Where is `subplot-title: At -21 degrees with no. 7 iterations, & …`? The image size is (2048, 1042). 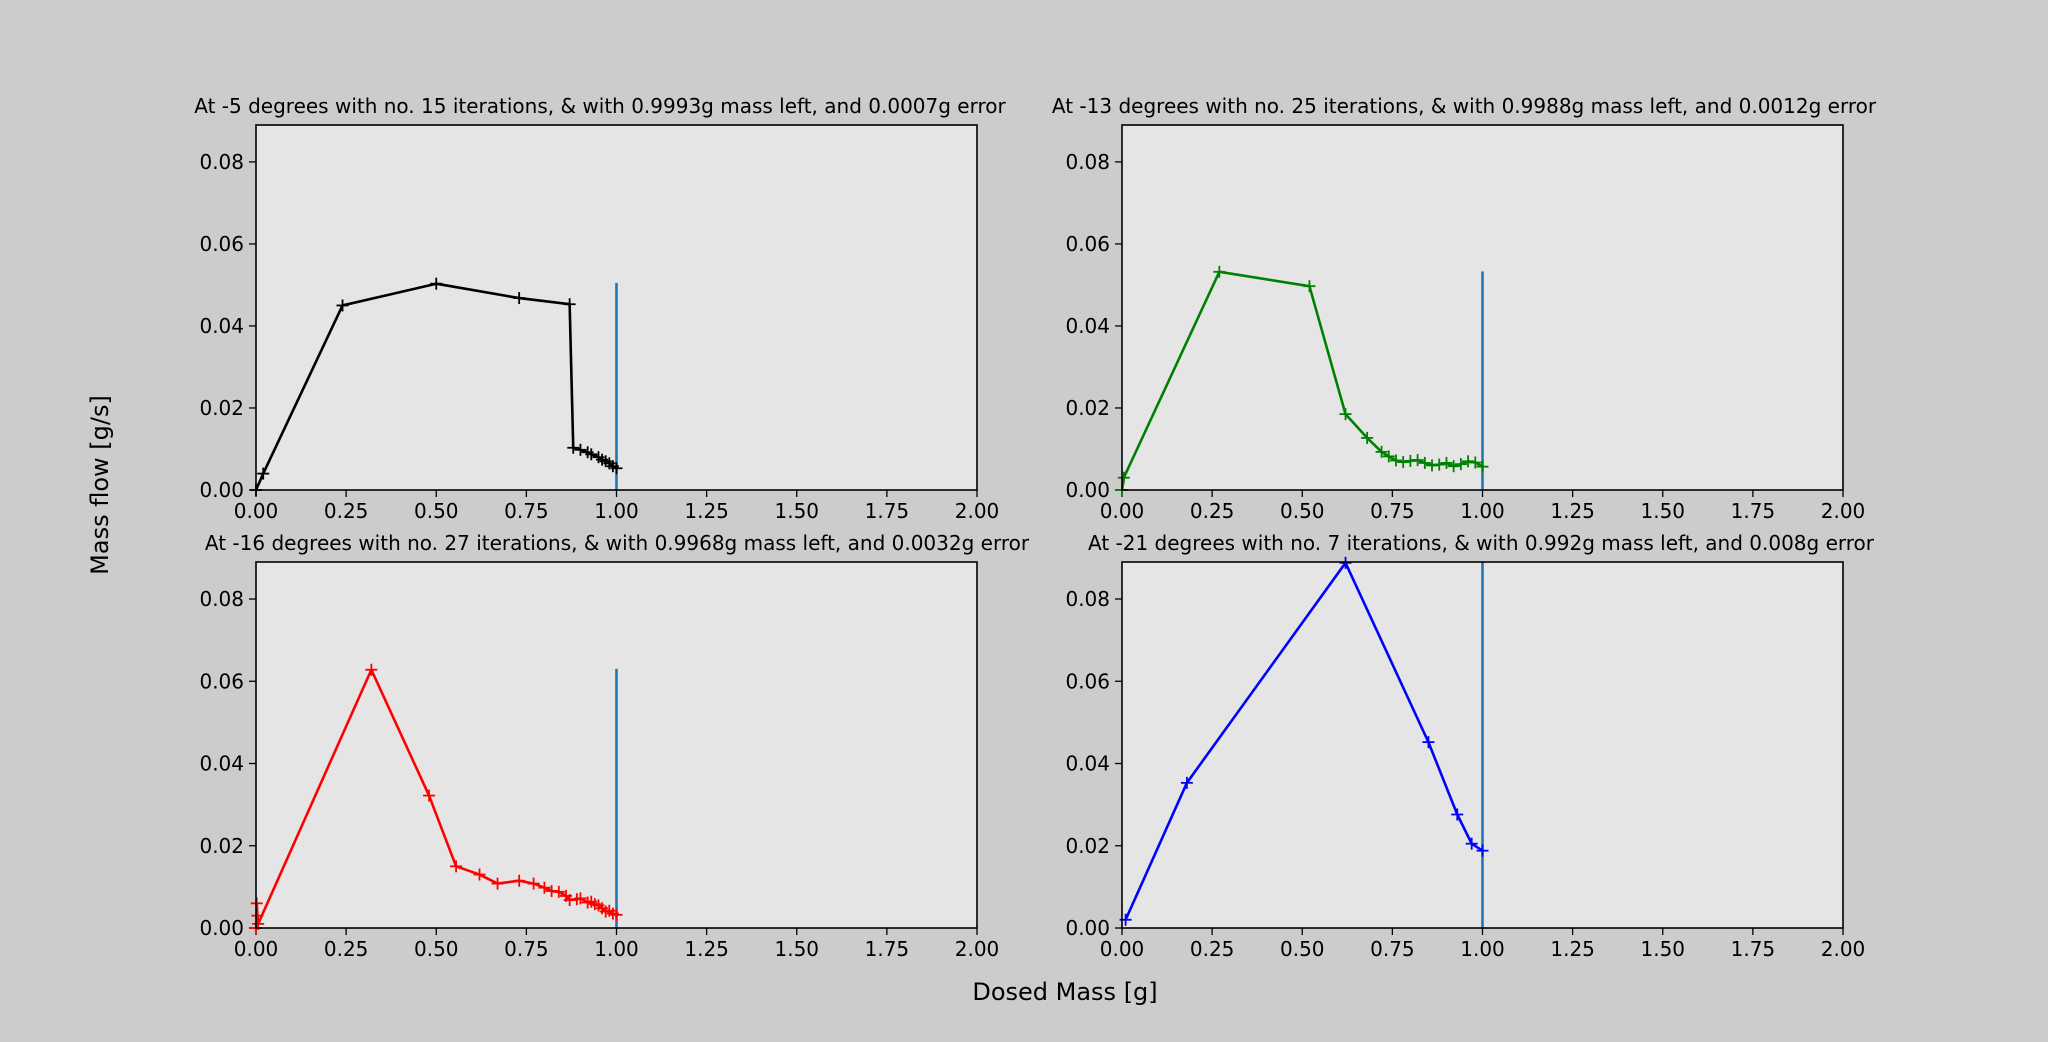 subplot-title: At -21 degrees with no. 7 iterations, & … is located at coordinates (1481, 543).